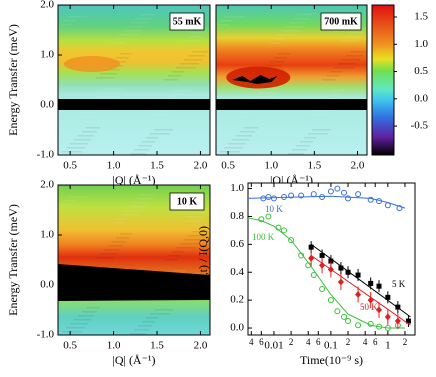 The image size is (436, 377). I want to click on x-tick-label: 1.0, so click(114, 166).